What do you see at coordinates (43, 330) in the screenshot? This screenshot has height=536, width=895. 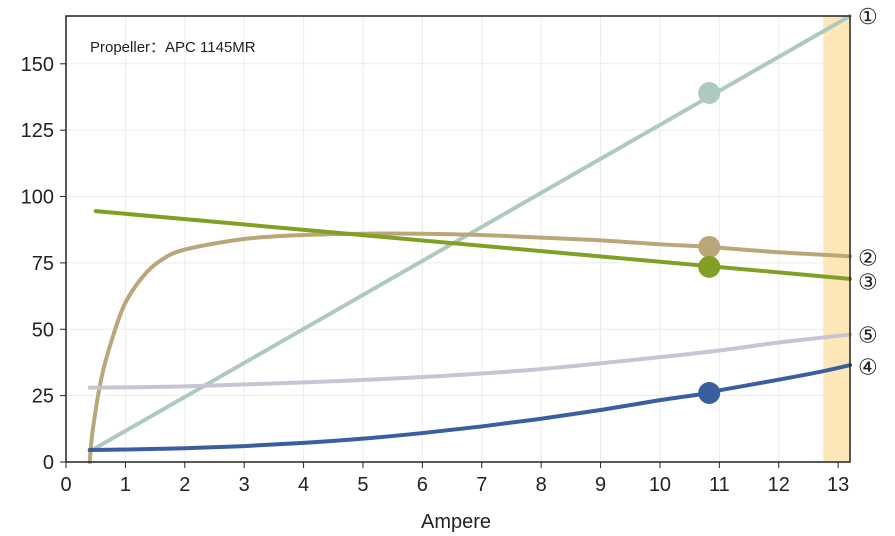 I see `y-tick-label: 50` at bounding box center [43, 330].